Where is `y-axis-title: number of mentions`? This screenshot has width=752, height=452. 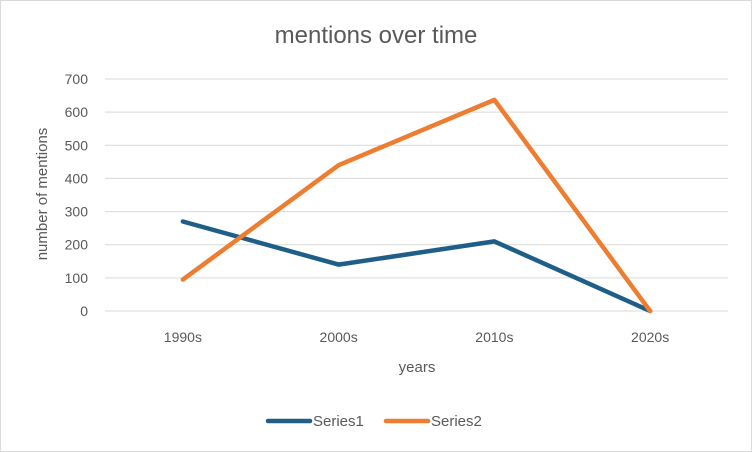
y-axis-title: number of mentions is located at coordinates (42, 194).